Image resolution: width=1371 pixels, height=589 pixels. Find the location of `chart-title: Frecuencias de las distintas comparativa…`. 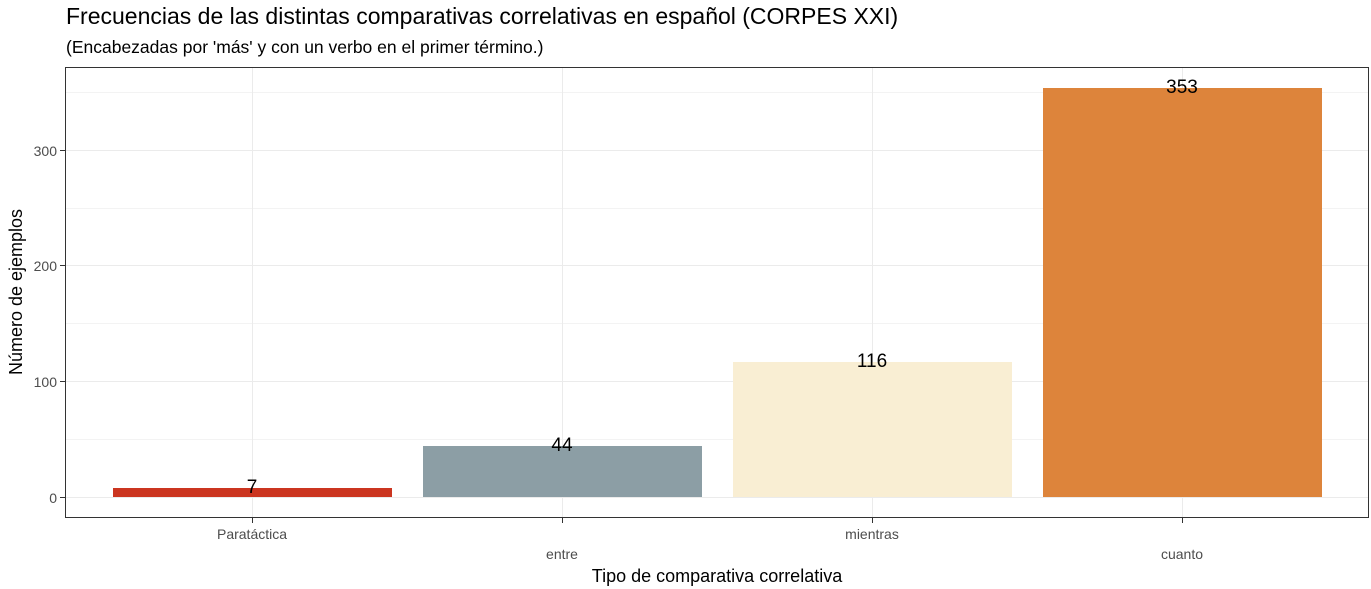

chart-title: Frecuencias de las distintas comparativa… is located at coordinates (482, 16).